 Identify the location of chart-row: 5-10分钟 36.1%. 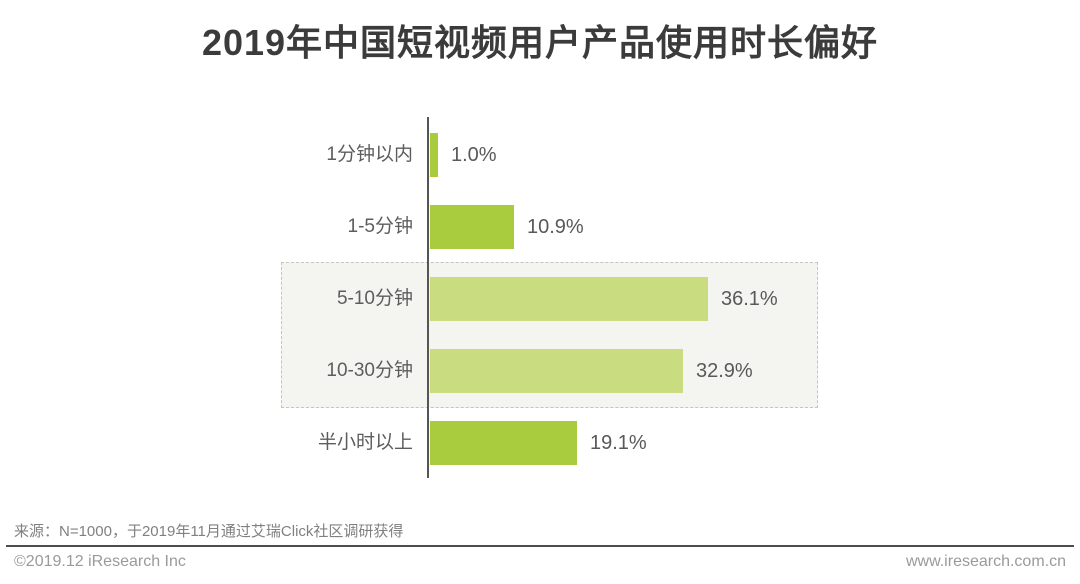
(540, 299).